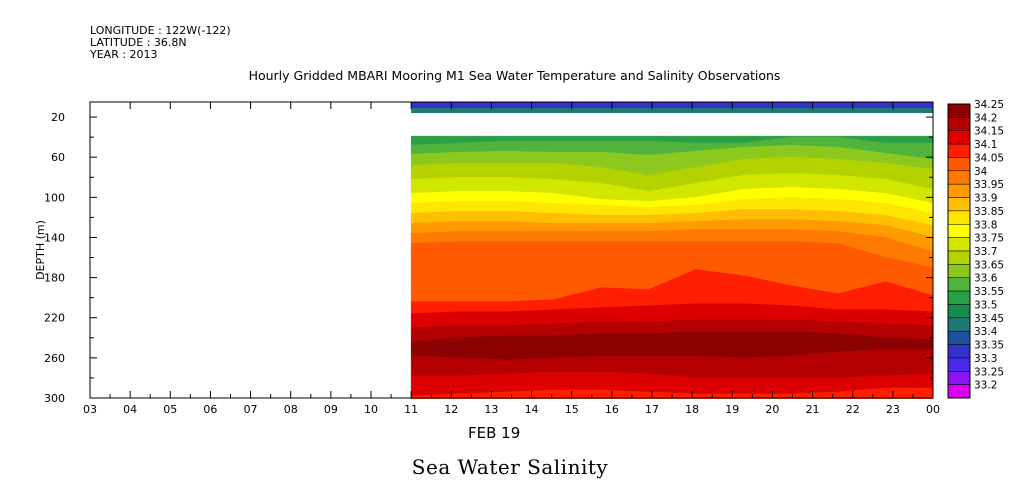 Image resolution: width=1009 pixels, height=504 pixels. I want to click on colorbar-label: 34.05, so click(989, 158).